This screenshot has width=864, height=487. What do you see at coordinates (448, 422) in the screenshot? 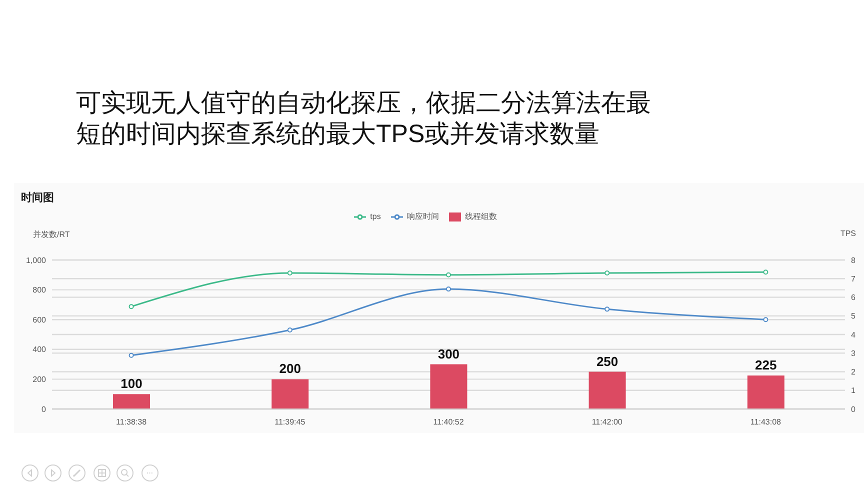
I see `x-tick-label: 11:40:52` at bounding box center [448, 422].